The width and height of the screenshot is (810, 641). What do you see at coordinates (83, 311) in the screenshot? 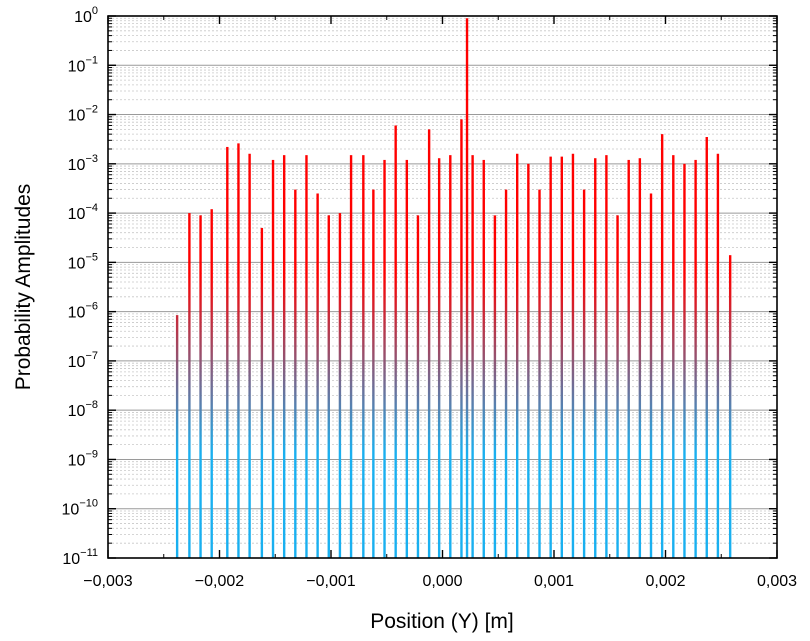
I see `y-tick-label: 10⁻⁶` at bounding box center [83, 311].